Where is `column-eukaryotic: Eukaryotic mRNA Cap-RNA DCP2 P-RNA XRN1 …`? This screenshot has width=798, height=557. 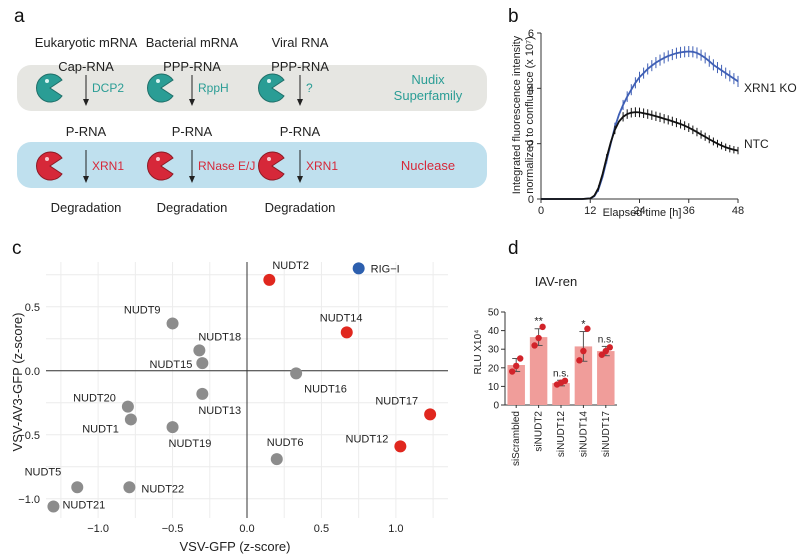 column-eukaryotic: Eukaryotic mRNA Cap-RNA DCP2 P-RNA XRN1 … is located at coordinates (86, 125).